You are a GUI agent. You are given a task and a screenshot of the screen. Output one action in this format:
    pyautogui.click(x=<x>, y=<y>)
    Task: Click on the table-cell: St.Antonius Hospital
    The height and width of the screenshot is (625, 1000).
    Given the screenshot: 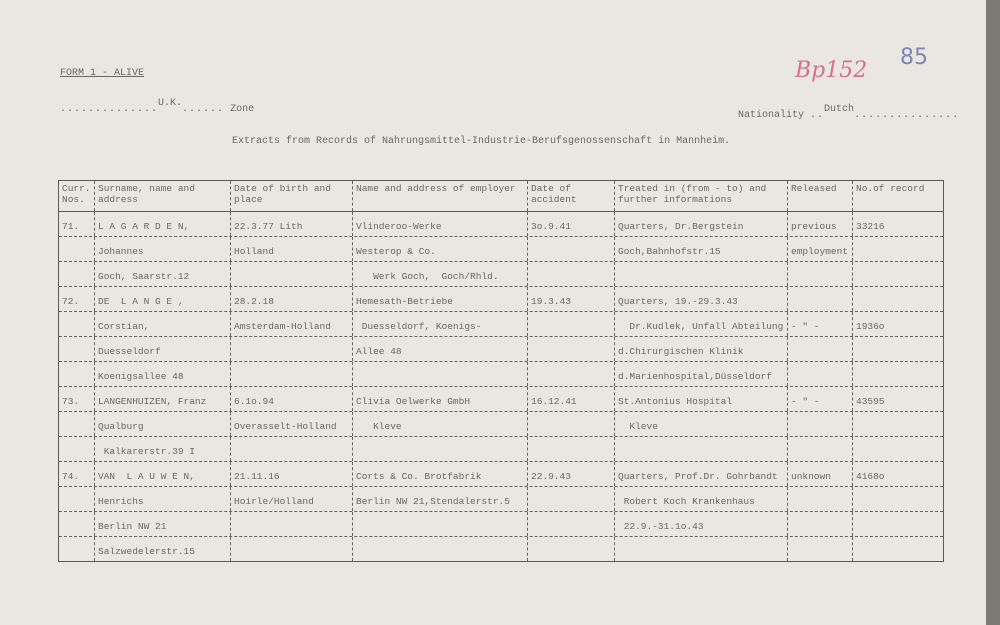 What is the action you would take?
    pyautogui.click(x=701, y=399)
    